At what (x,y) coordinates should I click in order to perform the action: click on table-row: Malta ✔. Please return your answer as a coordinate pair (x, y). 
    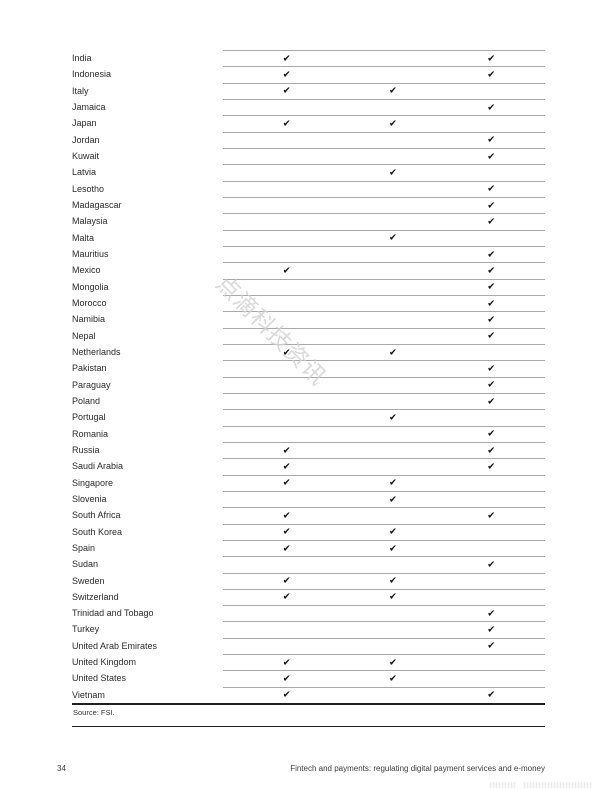
    Looking at the image, I should click on (308, 237).